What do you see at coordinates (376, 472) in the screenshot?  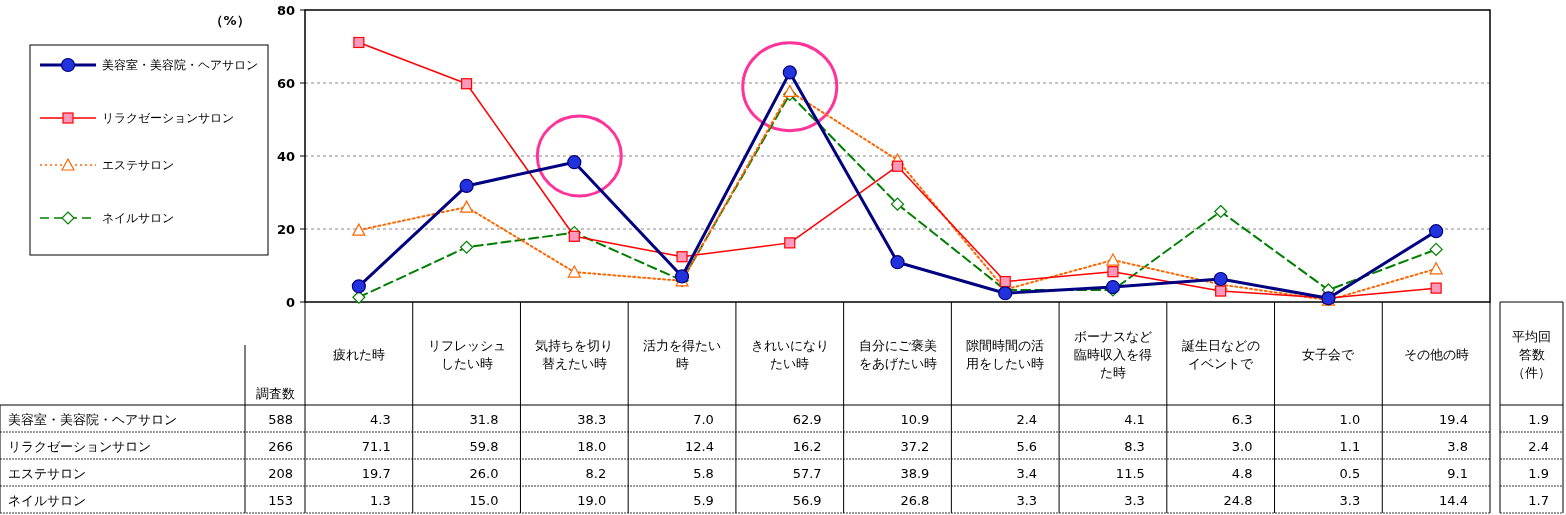 I see `data-label: 19.7` at bounding box center [376, 472].